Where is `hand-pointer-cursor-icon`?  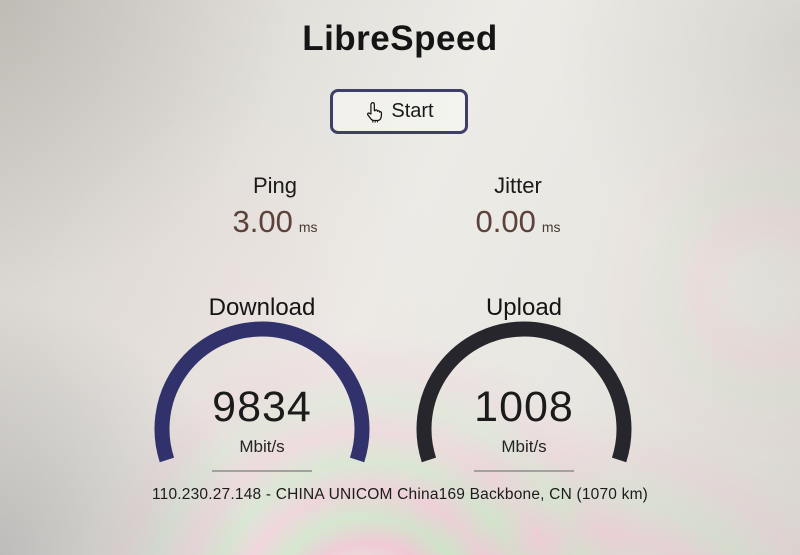 hand-pointer-cursor-icon is located at coordinates (375, 112).